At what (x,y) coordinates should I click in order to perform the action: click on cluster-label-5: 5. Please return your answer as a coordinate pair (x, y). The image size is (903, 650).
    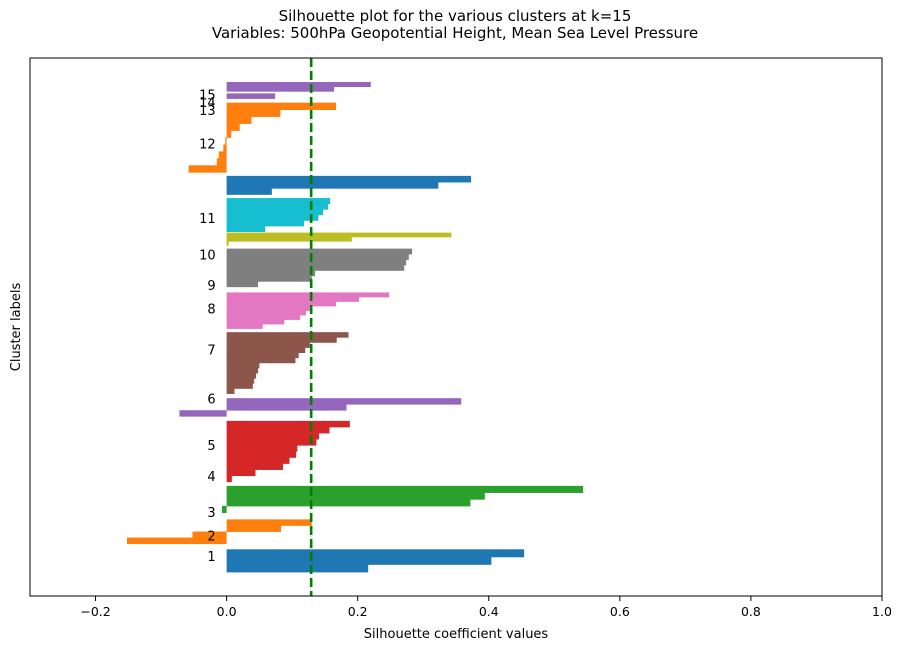
    Looking at the image, I should click on (211, 446).